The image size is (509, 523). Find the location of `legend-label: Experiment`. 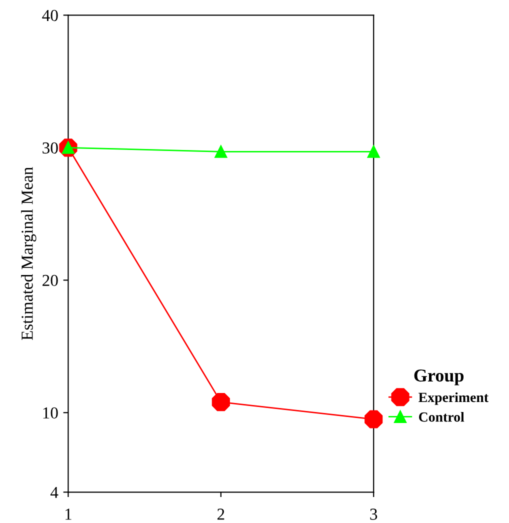

legend-label: Experiment is located at coordinates (453, 398).